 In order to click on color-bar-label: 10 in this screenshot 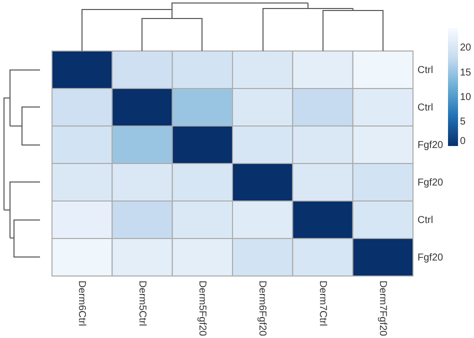, I will do `click(466, 97)`.